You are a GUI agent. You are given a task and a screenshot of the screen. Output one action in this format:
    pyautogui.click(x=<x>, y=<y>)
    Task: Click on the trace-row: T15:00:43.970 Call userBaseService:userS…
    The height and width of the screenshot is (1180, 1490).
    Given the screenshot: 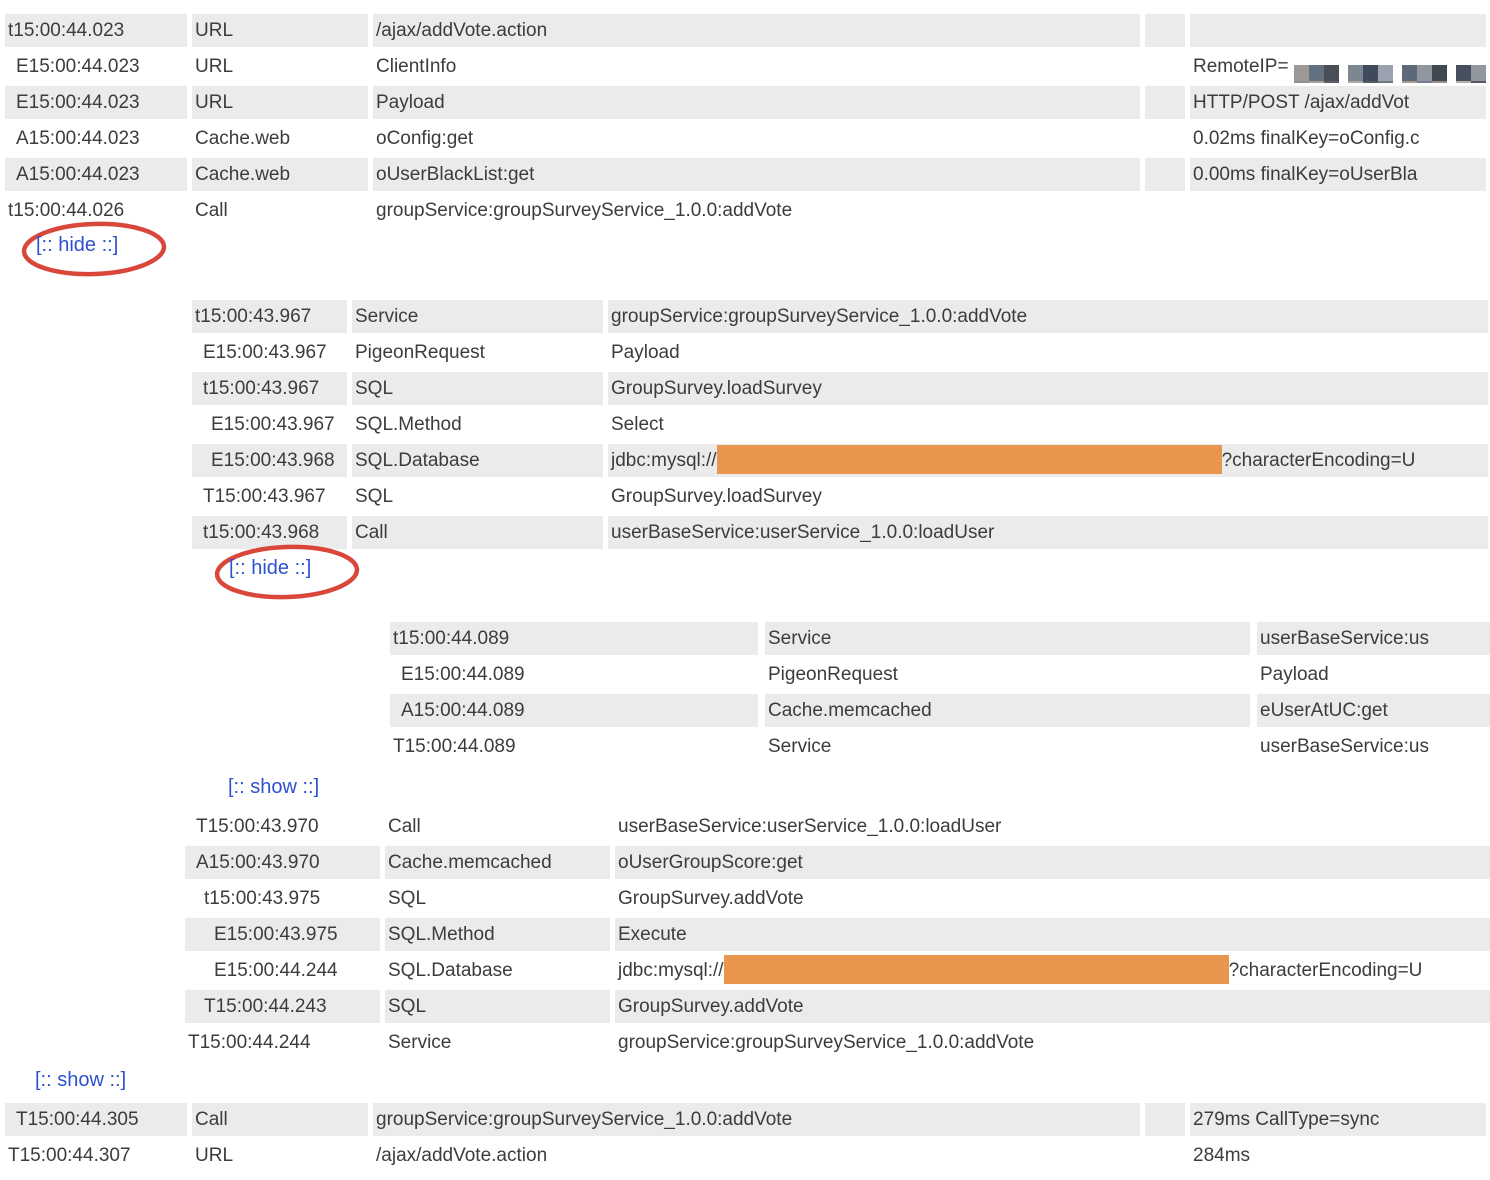 What is the action you would take?
    pyautogui.click(x=837, y=826)
    